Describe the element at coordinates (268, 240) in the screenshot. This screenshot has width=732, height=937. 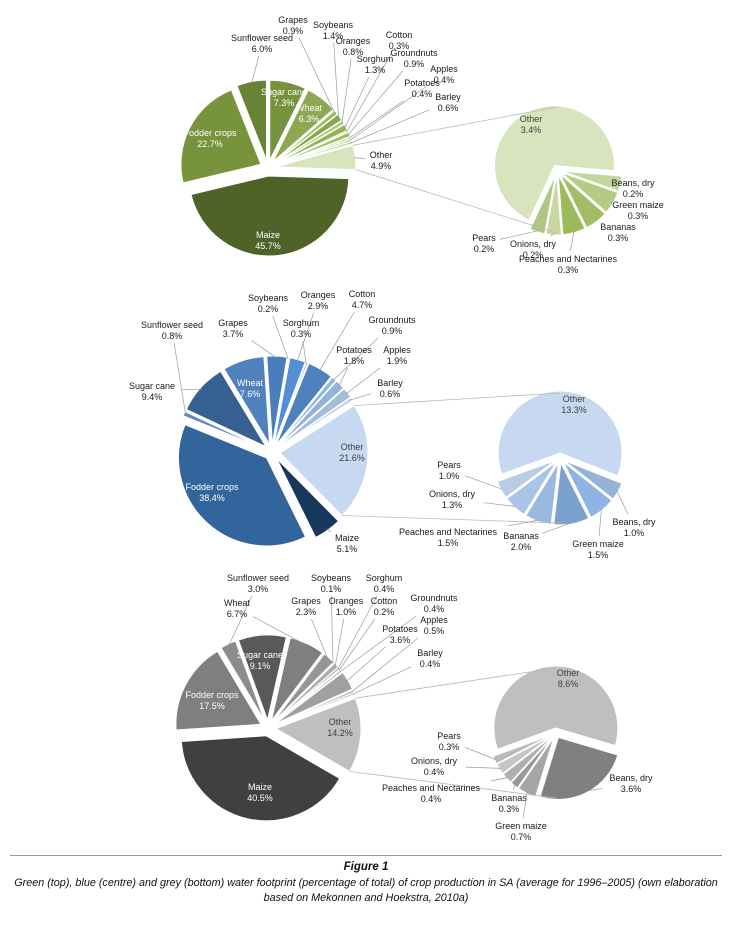
I see `slice-label: Maize 45.7%` at that location.